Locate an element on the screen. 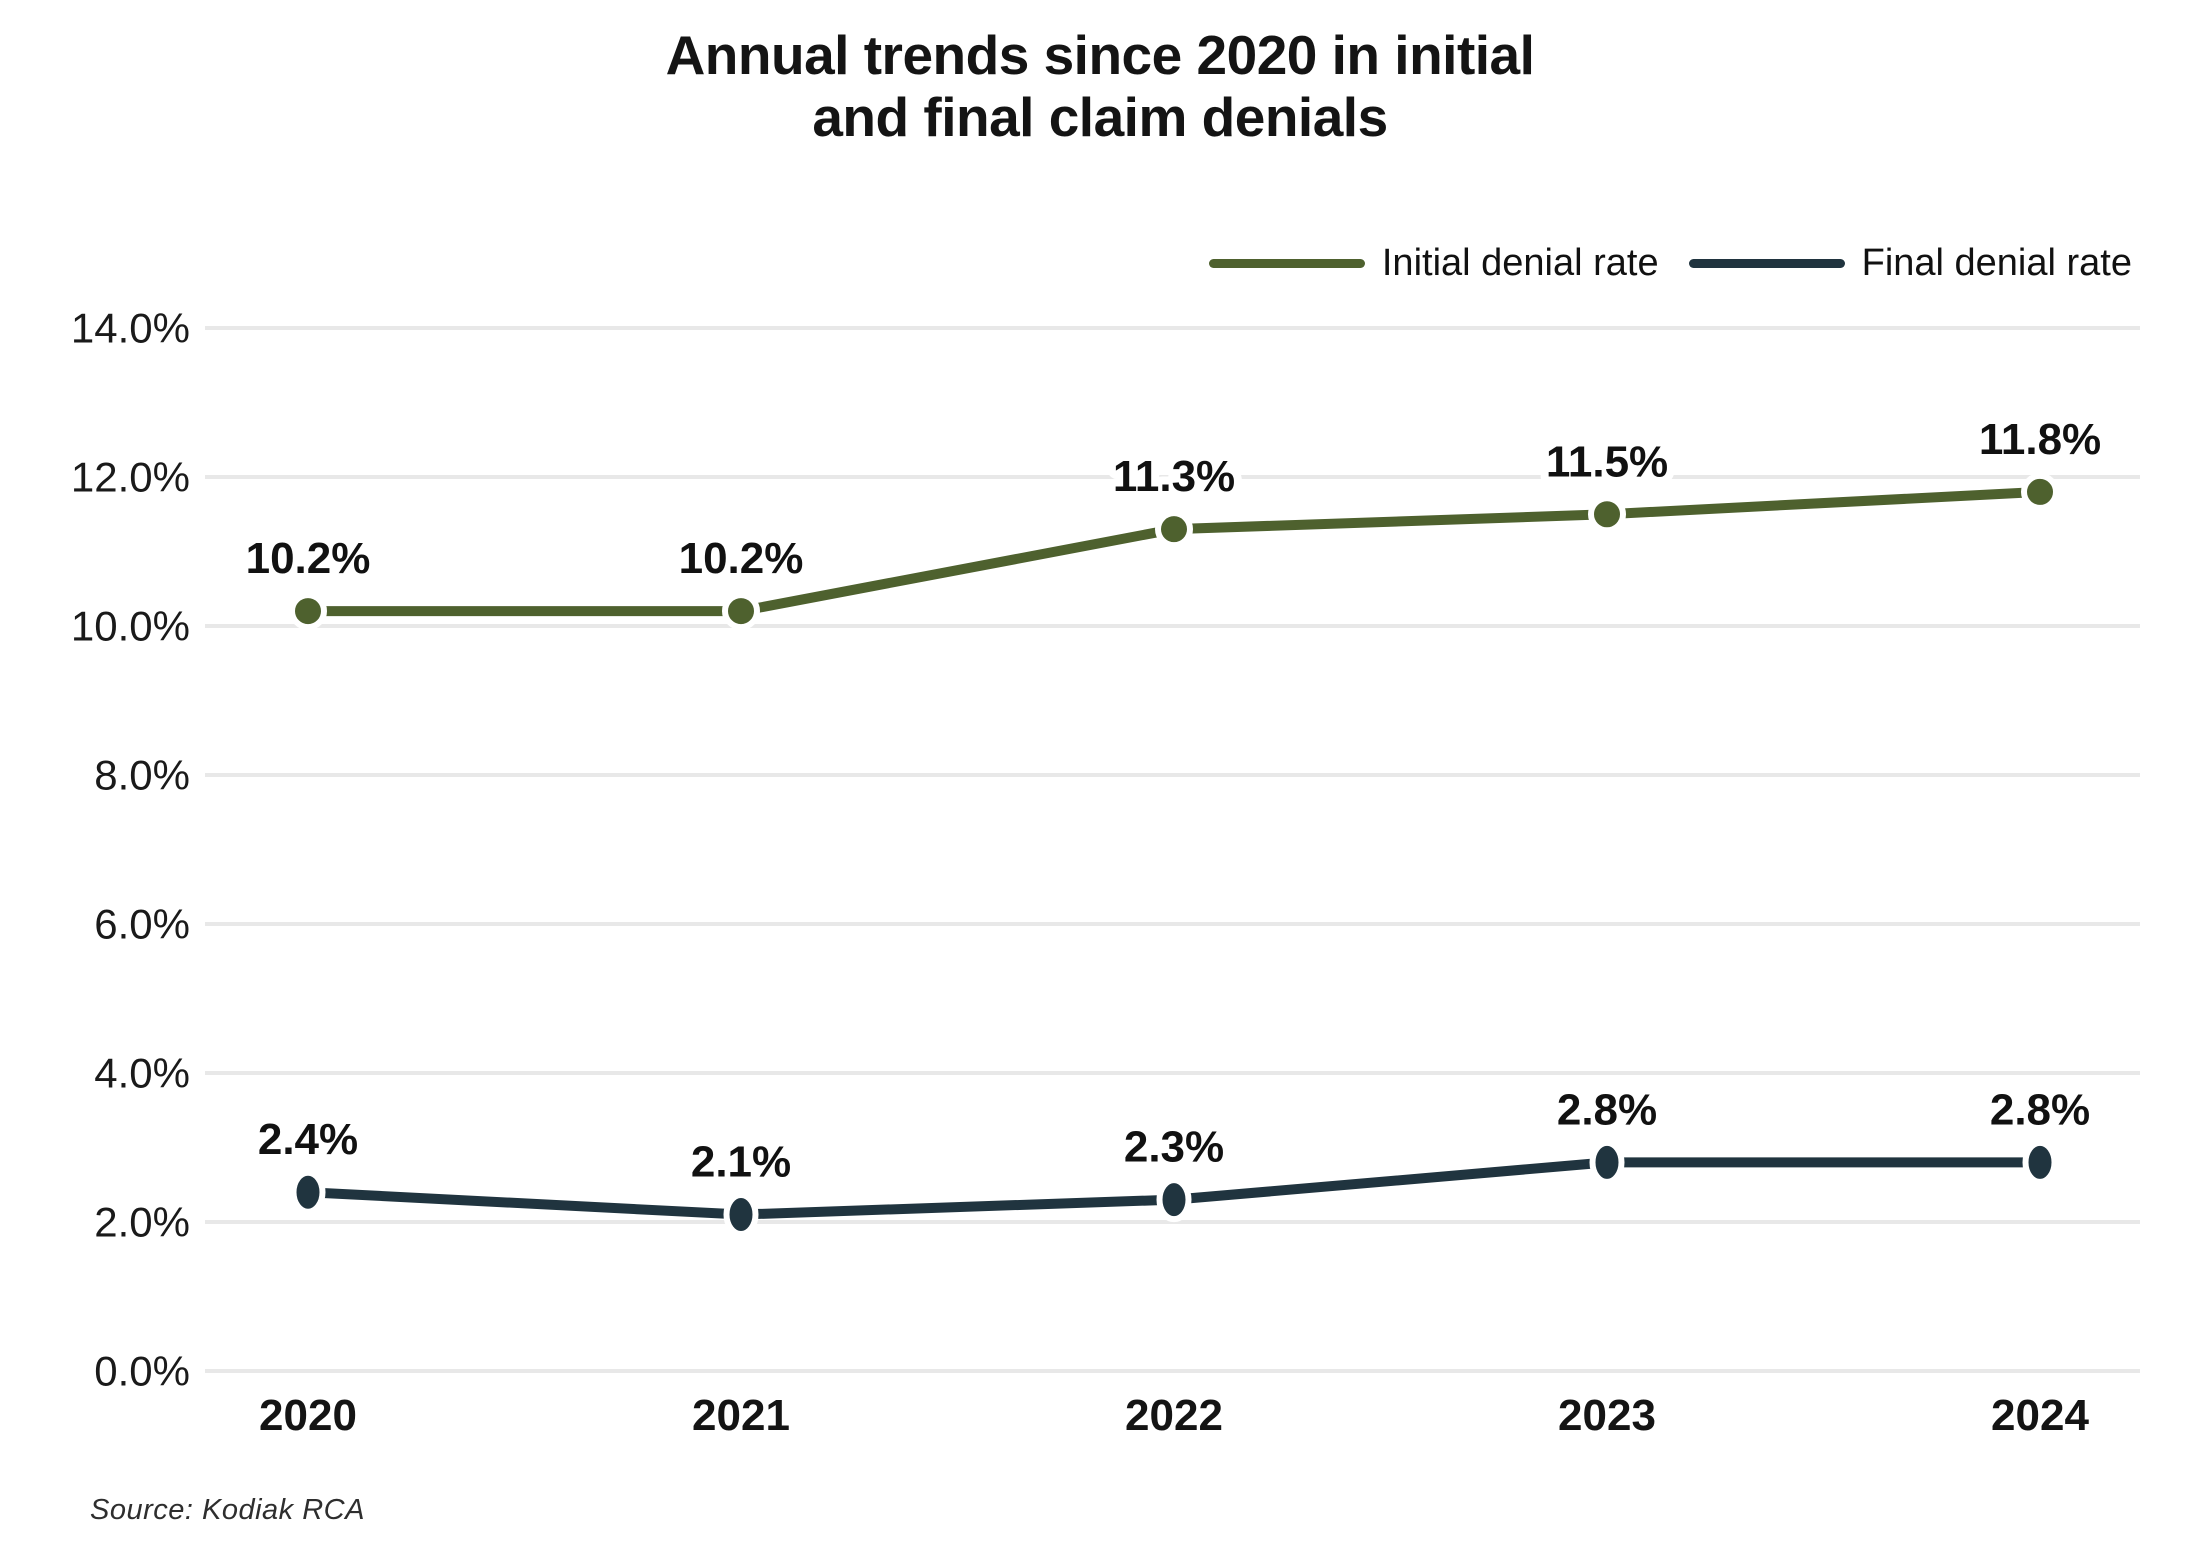 The height and width of the screenshot is (1558, 2200). data-point-initial-2022 is located at coordinates (1174, 529).